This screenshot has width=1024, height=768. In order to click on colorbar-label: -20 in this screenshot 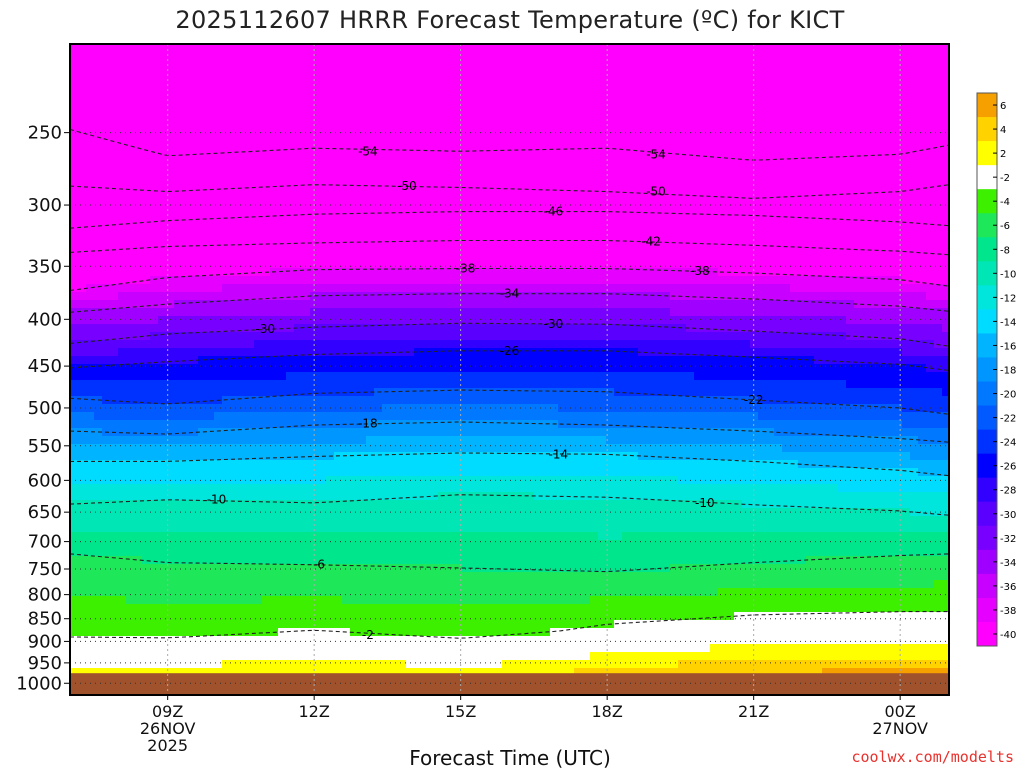, I will do `click(1008, 395)`.